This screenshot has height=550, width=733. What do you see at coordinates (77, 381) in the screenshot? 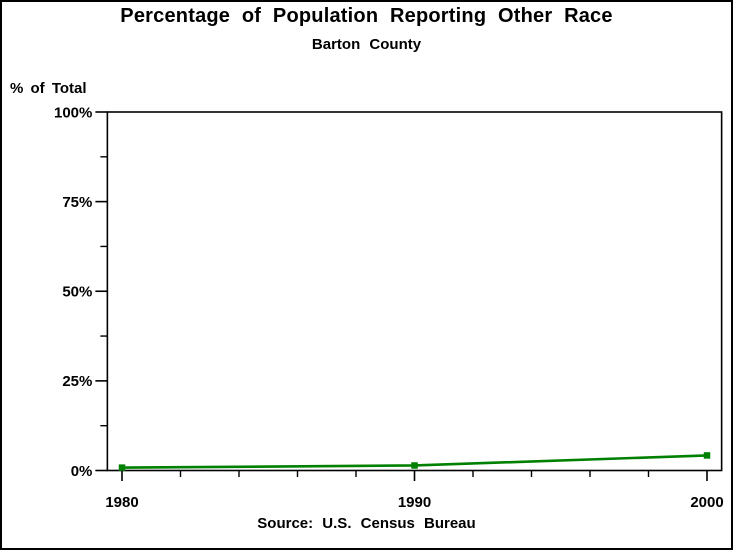
I see `y-tick-label: 25%` at bounding box center [77, 381].